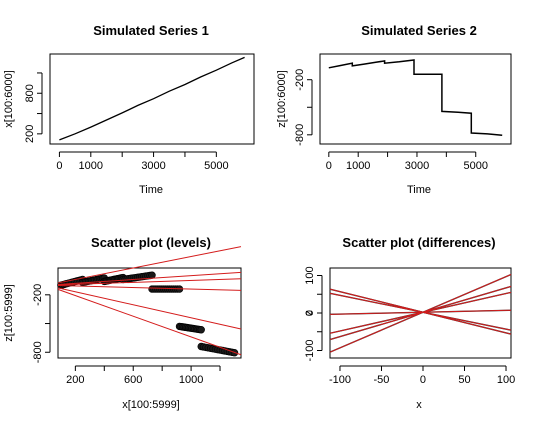 Image resolution: width=540 pixels, height=426 pixels. I want to click on x-tick-label: 200, so click(75, 380).